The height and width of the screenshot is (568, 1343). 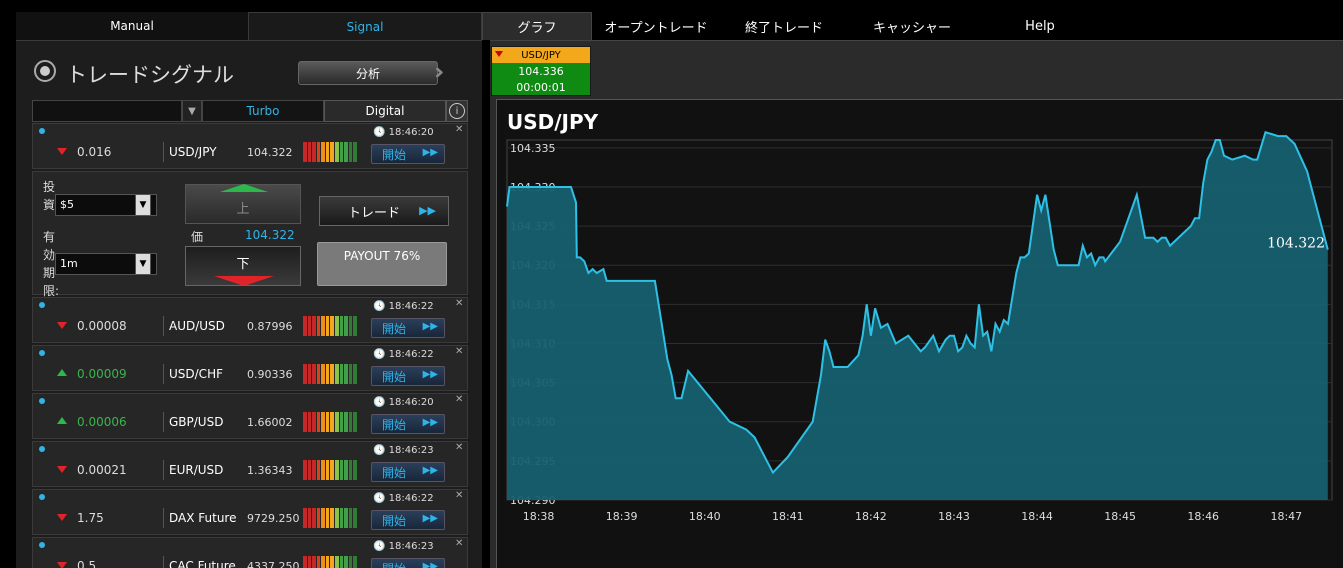 What do you see at coordinates (197, 326) in the screenshot?
I see `signal-asset: AUD/USD` at bounding box center [197, 326].